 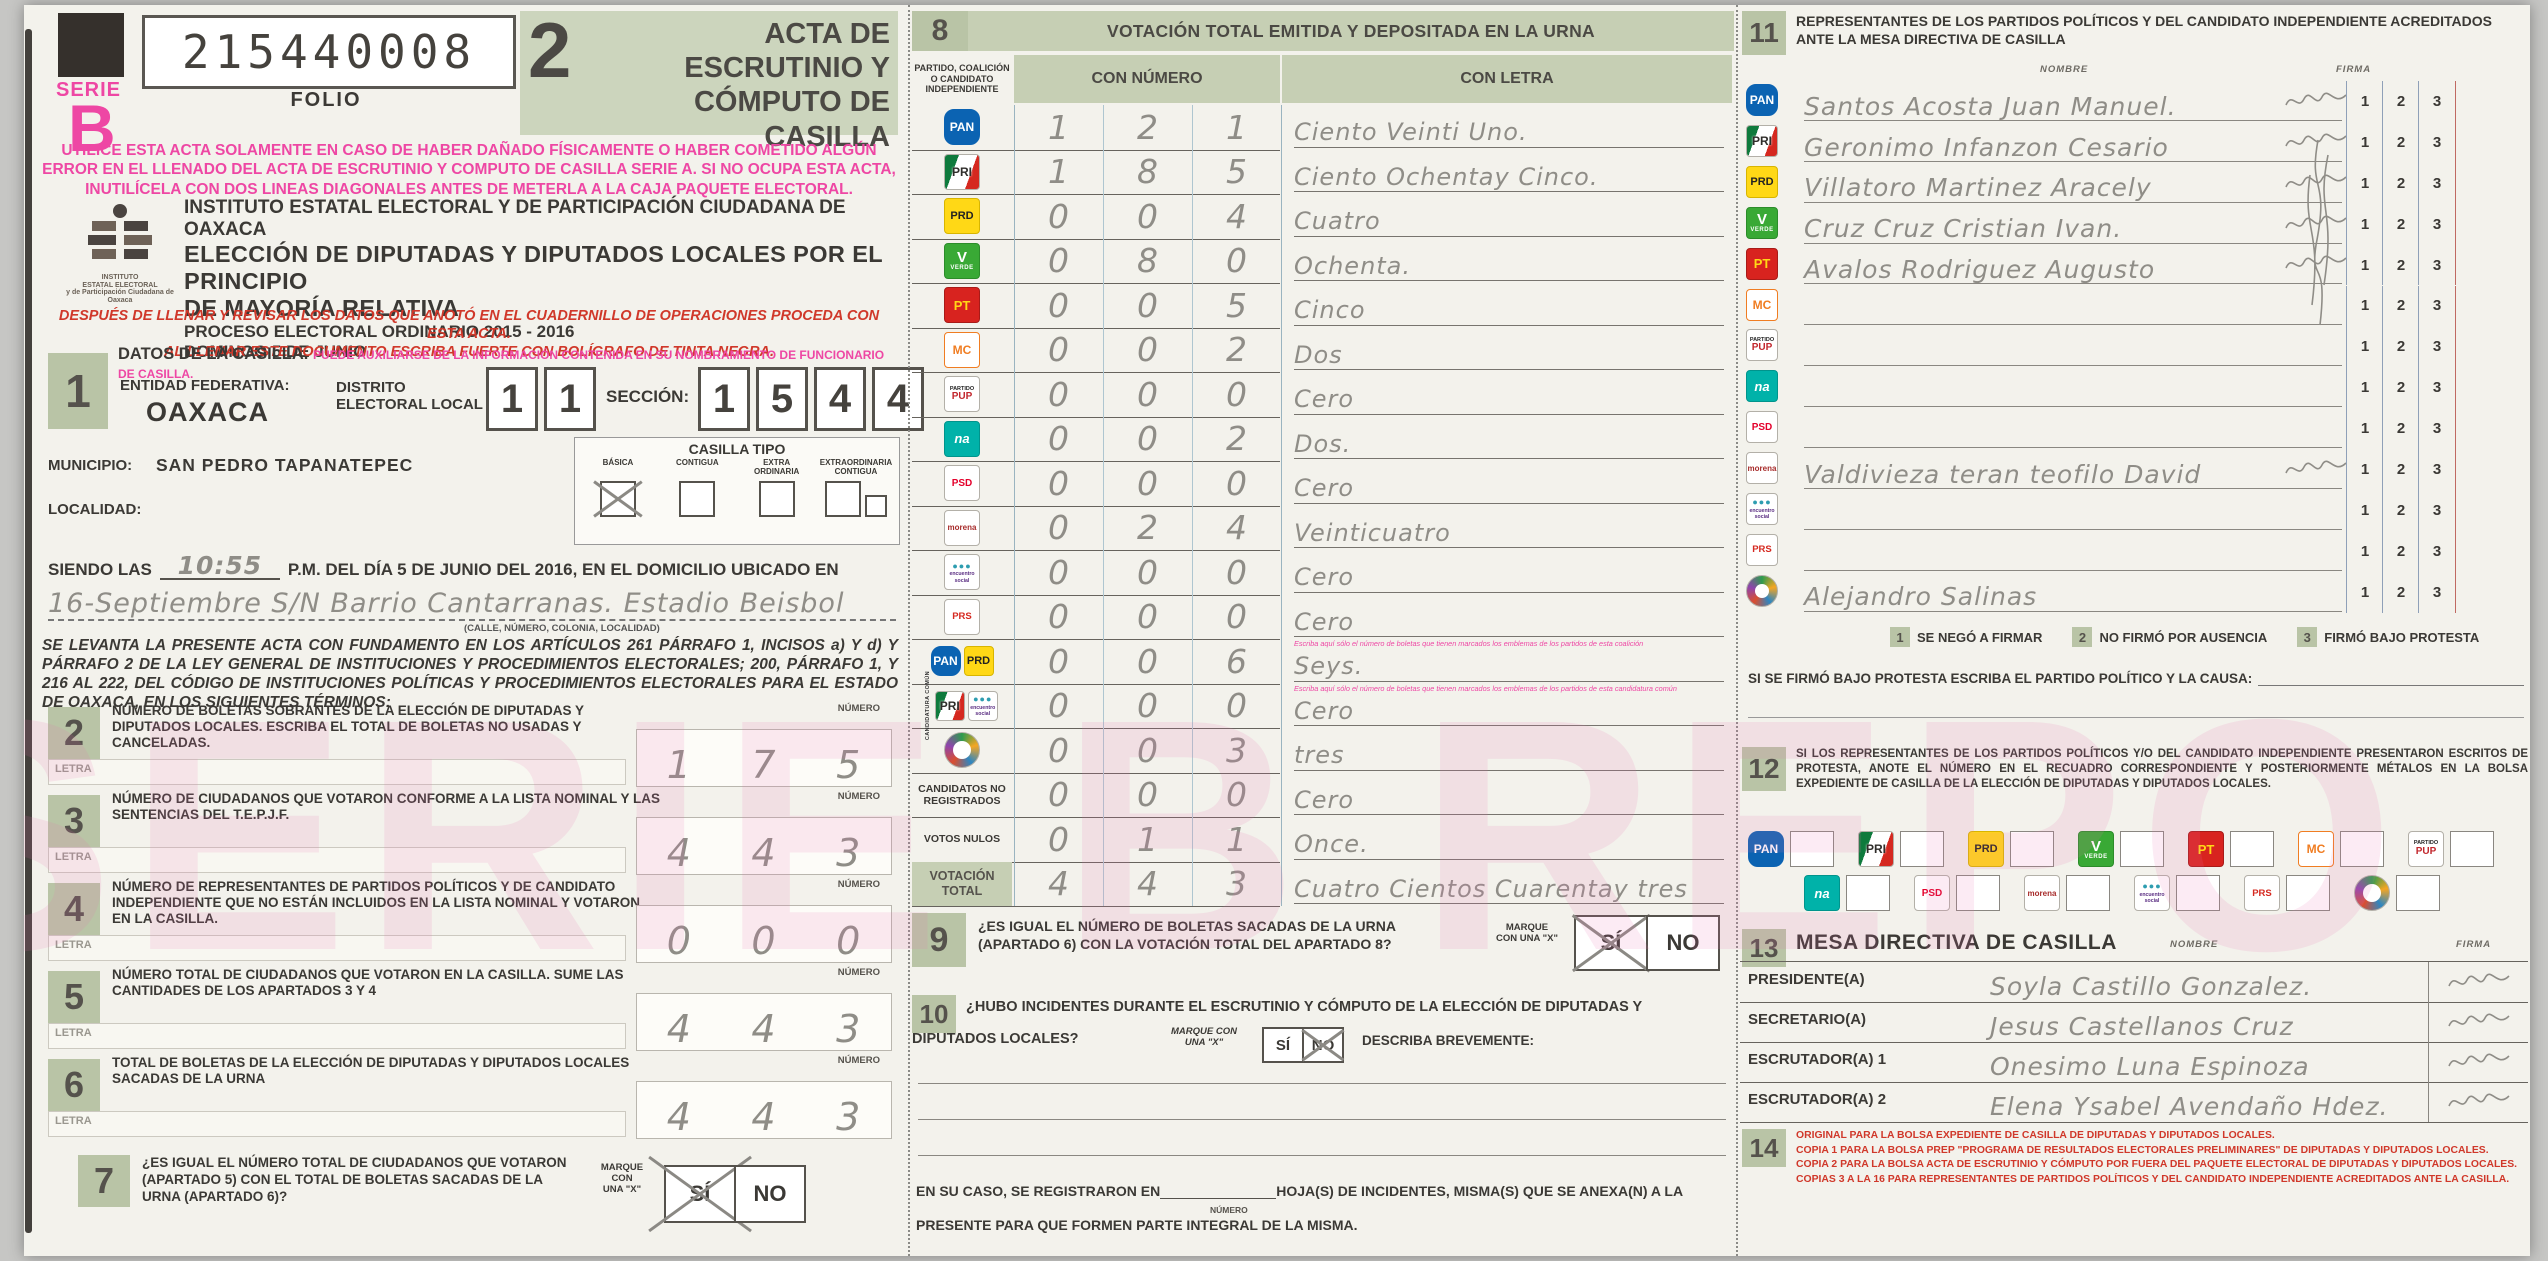 What do you see at coordinates (2354, 69) in the screenshot?
I see `section11-firma-caption: FIRMA` at bounding box center [2354, 69].